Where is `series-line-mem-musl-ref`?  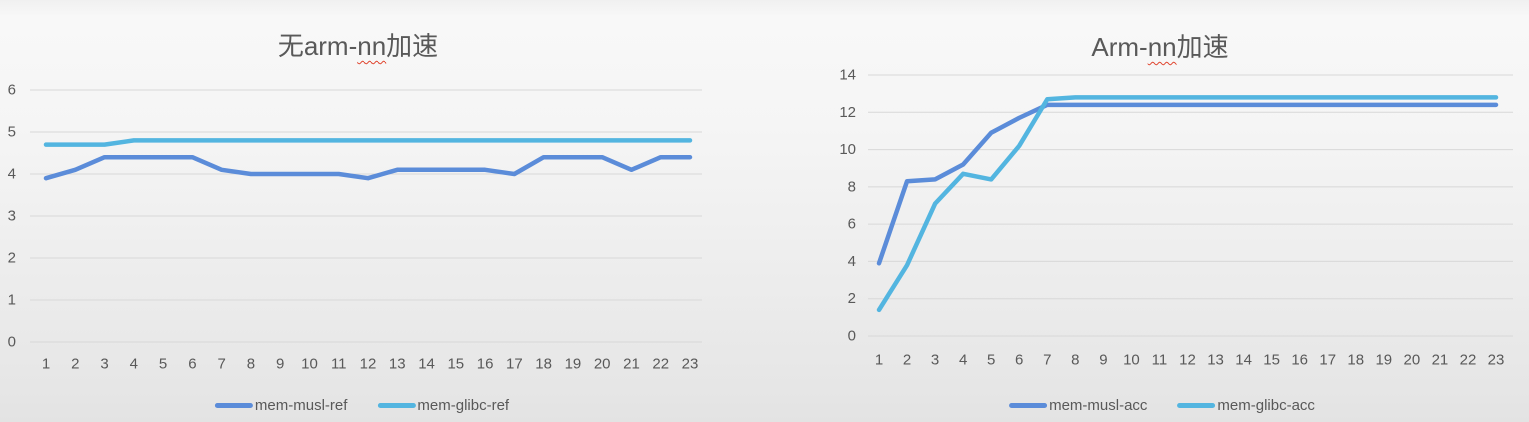 series-line-mem-musl-ref is located at coordinates (368, 167).